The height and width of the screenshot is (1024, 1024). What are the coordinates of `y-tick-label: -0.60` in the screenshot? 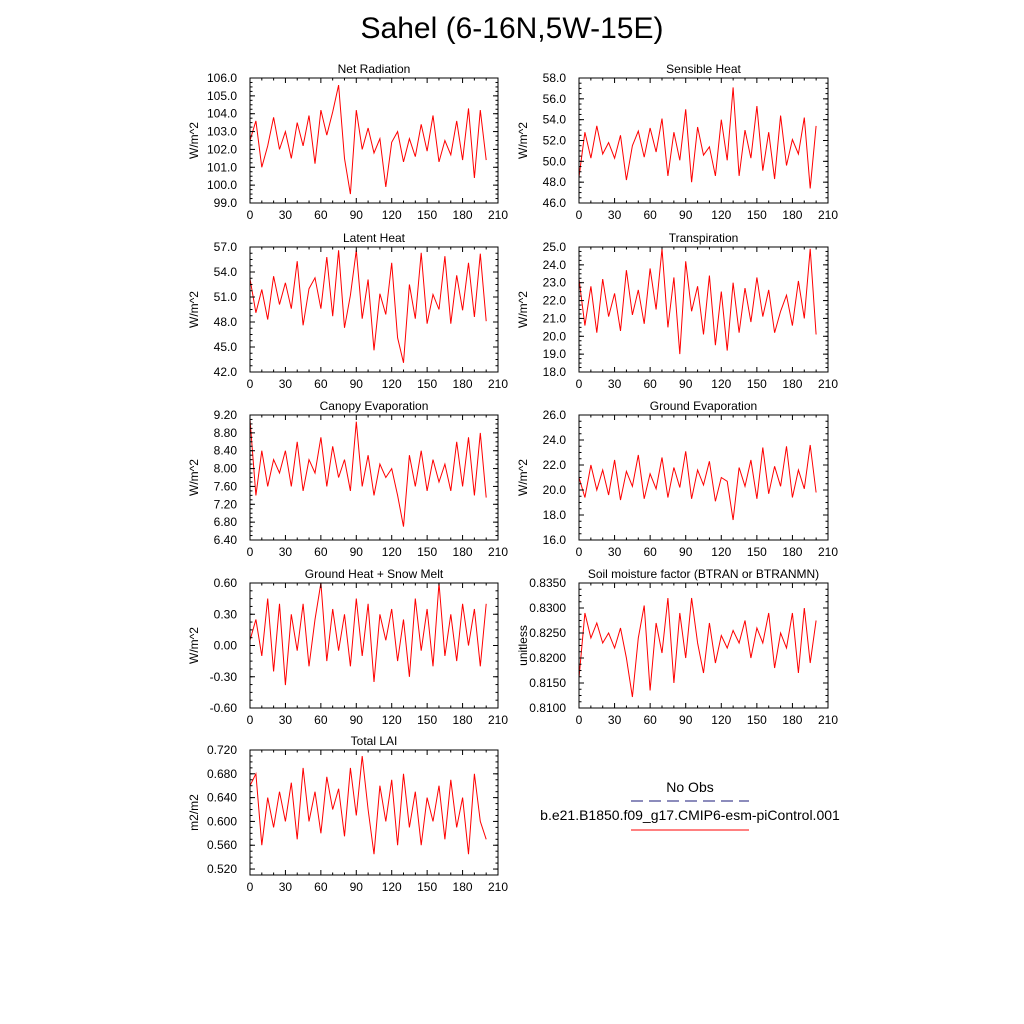 It's located at (224, 708).